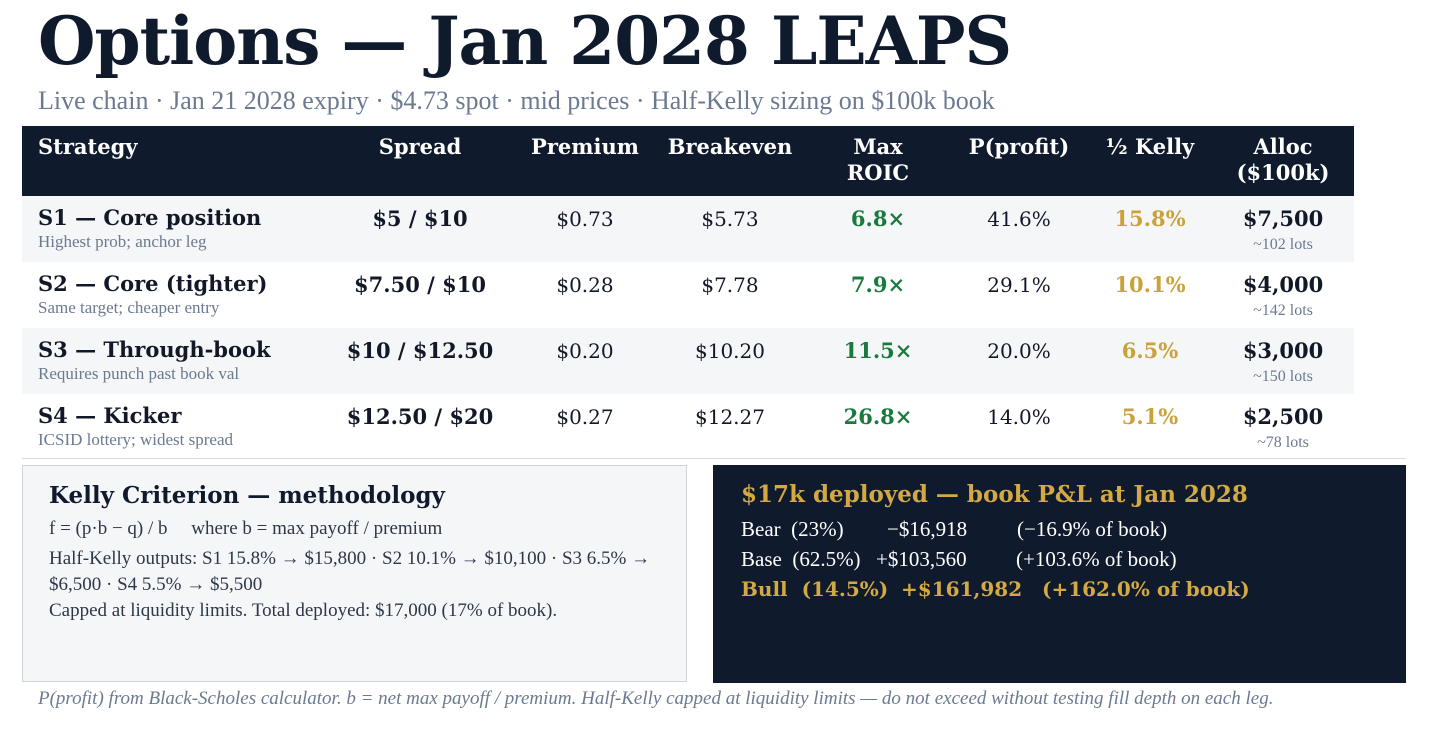  Describe the element at coordinates (878, 284) in the screenshot. I see `roic-value: 7.9×` at that location.